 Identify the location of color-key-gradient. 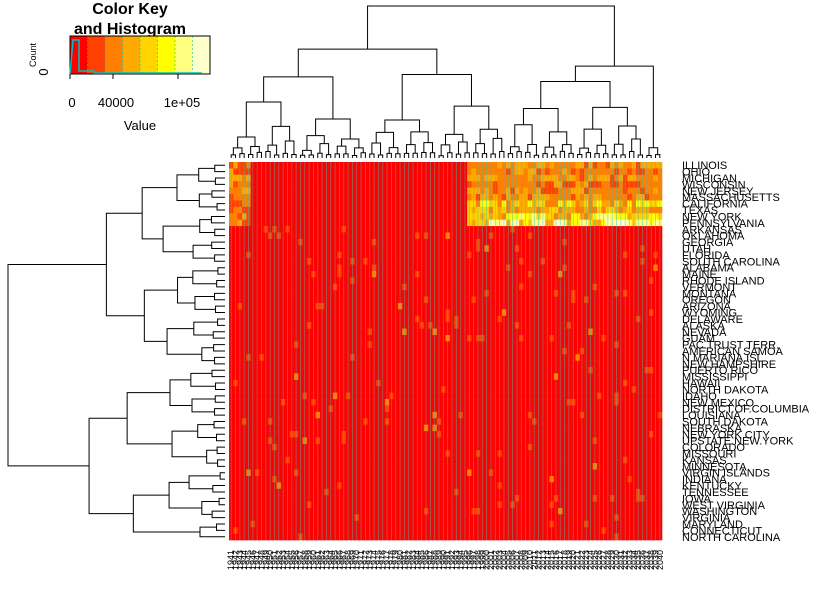
(140, 55).